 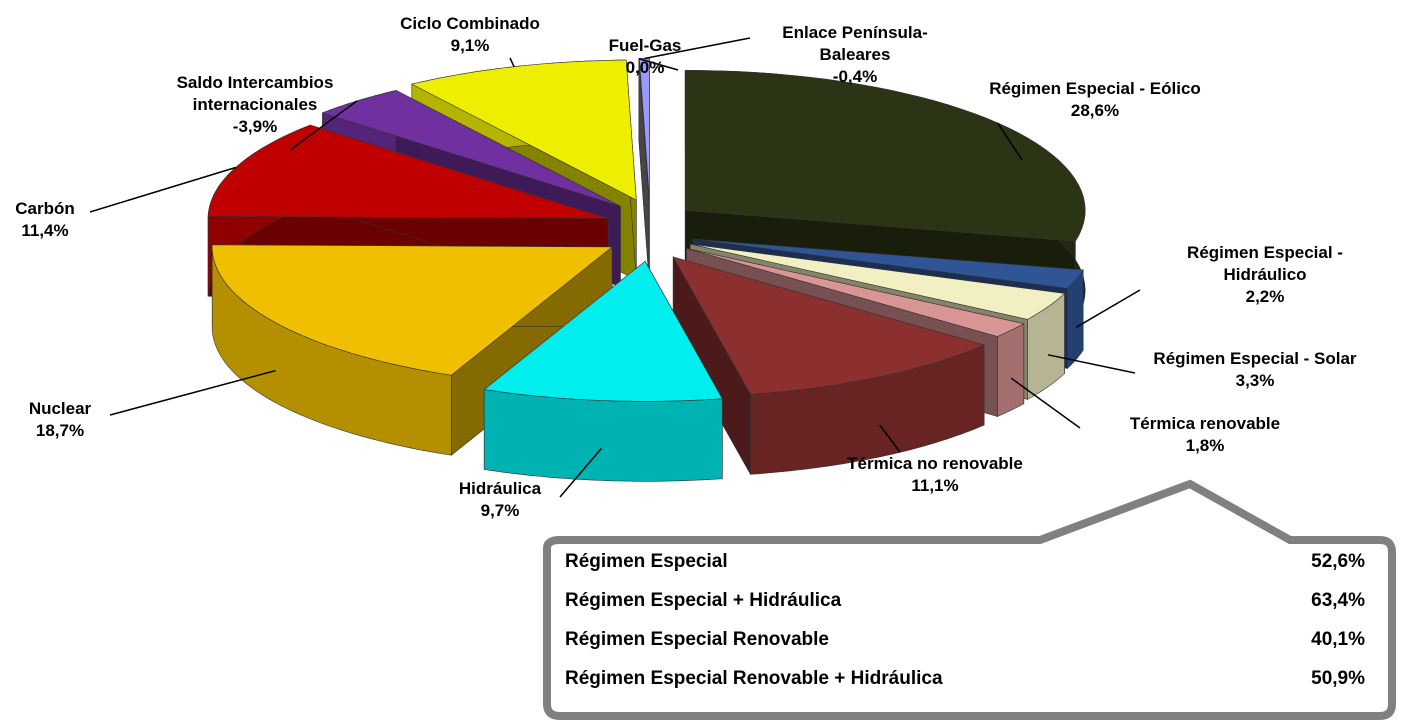 I want to click on slice-value: 1,8%, so click(x=1205, y=445).